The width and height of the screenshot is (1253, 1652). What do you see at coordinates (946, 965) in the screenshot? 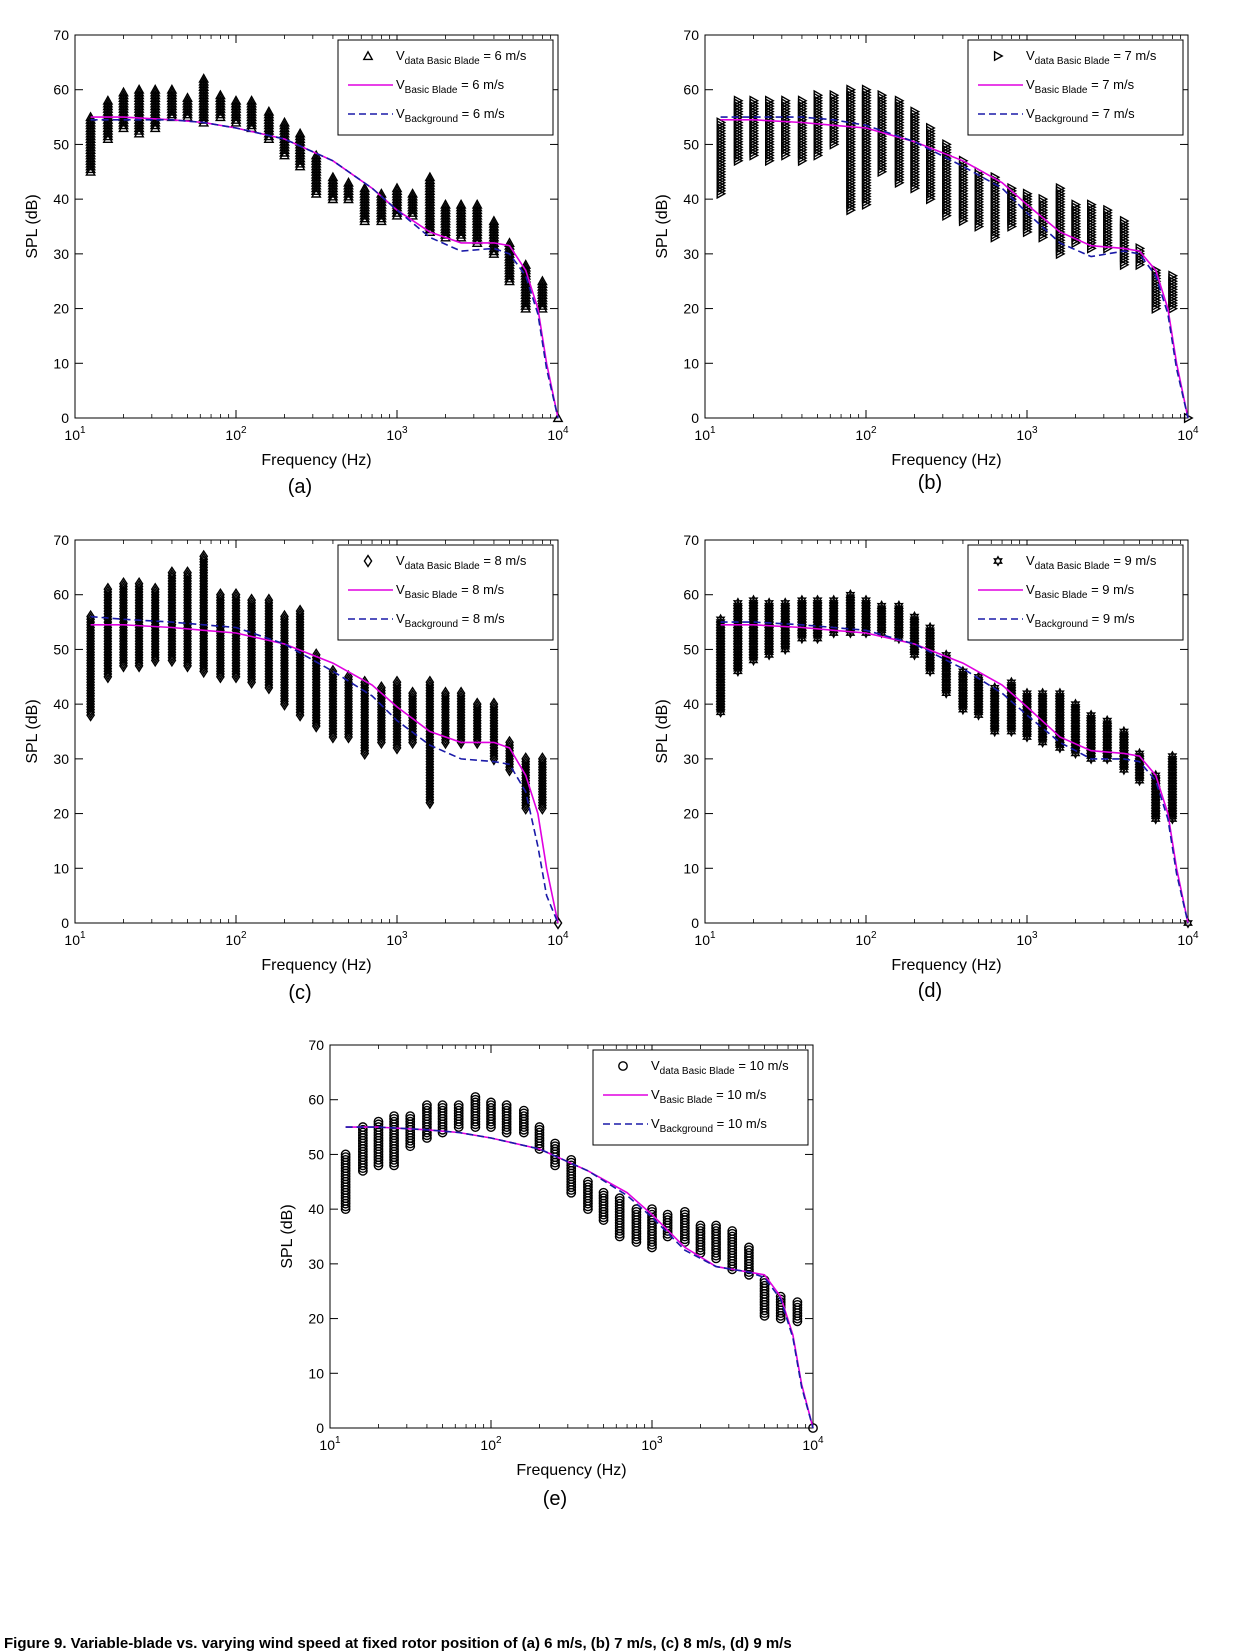
I see `x-axis-label: Frequency (Hz)` at bounding box center [946, 965].